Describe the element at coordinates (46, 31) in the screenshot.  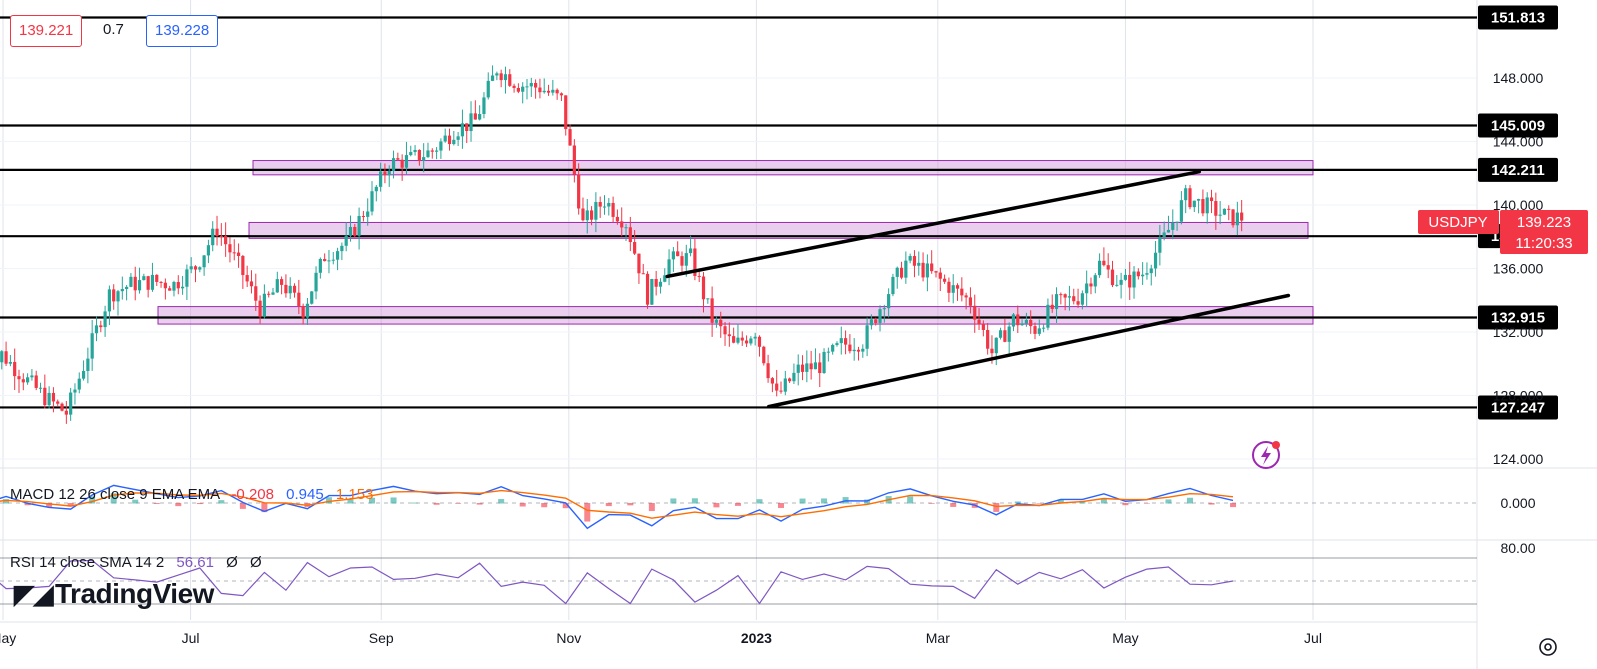
I see `bid-price-box: 139.221` at that location.